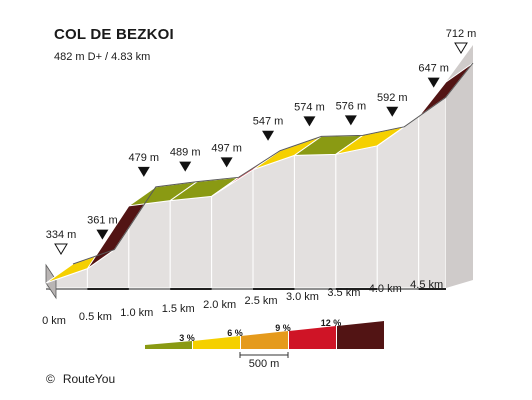 This screenshot has width=532, height=400. I want to click on elevation-label: 361 m, so click(102, 221).